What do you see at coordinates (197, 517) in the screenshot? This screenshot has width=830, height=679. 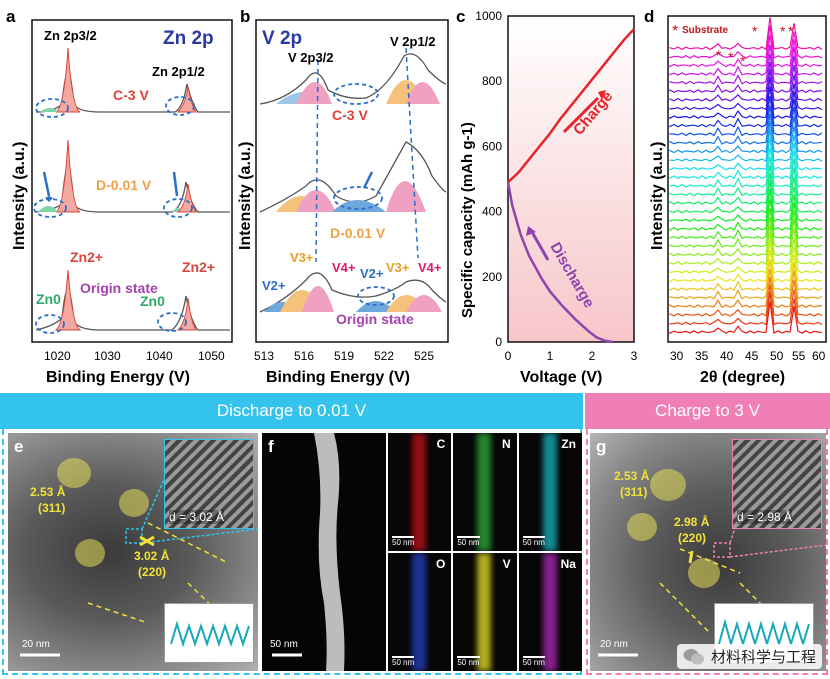 I see `inset-d-e: d = 3.02 Å` at bounding box center [197, 517].